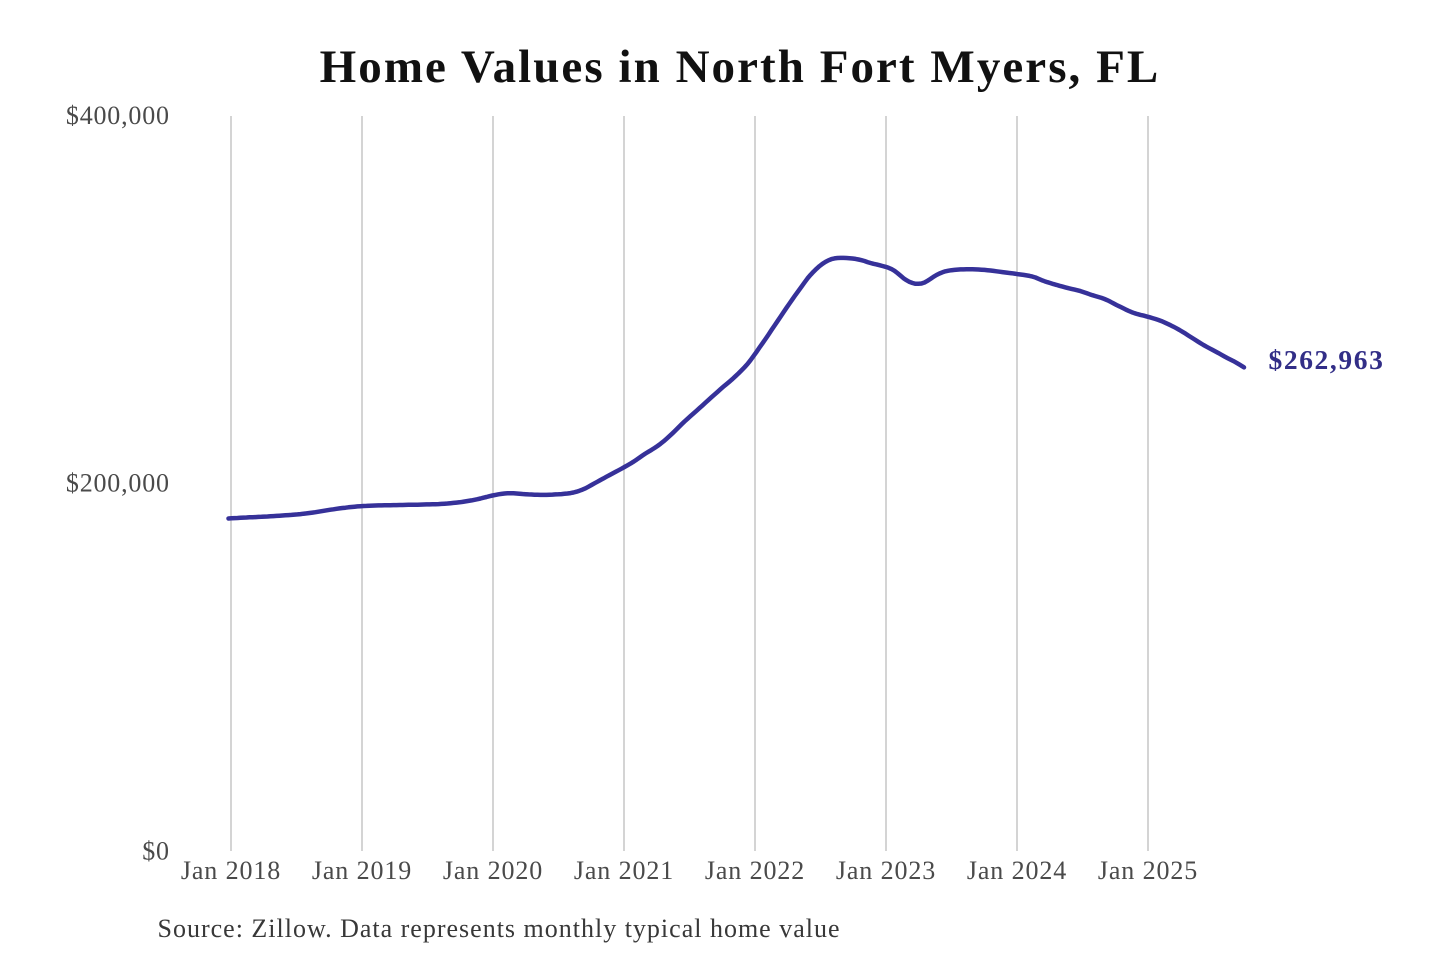 The width and height of the screenshot is (1440, 965). I want to click on svg-text: Jan 2020, so click(493, 870).